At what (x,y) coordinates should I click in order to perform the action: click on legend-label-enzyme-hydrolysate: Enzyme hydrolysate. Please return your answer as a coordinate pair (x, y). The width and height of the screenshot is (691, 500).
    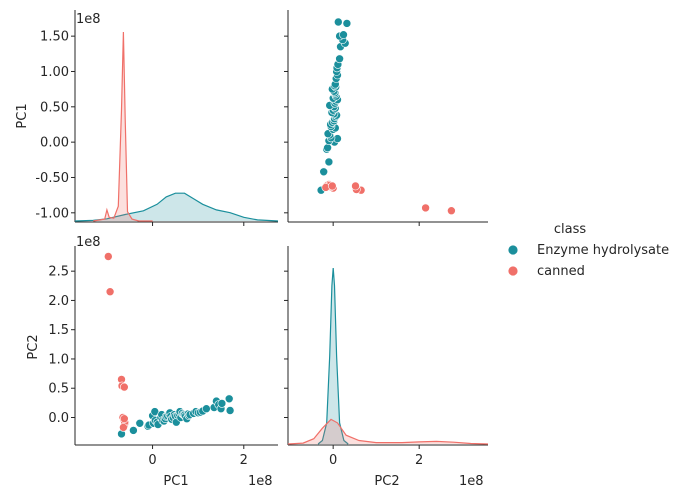
    Looking at the image, I should click on (603, 250).